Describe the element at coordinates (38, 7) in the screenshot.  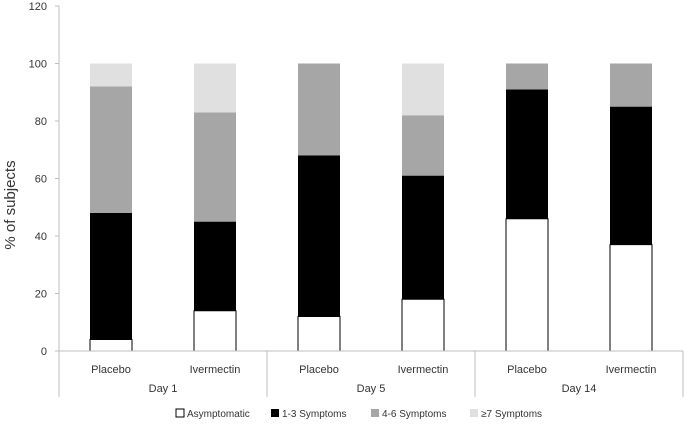
I see `y-tick-label: 120` at that location.